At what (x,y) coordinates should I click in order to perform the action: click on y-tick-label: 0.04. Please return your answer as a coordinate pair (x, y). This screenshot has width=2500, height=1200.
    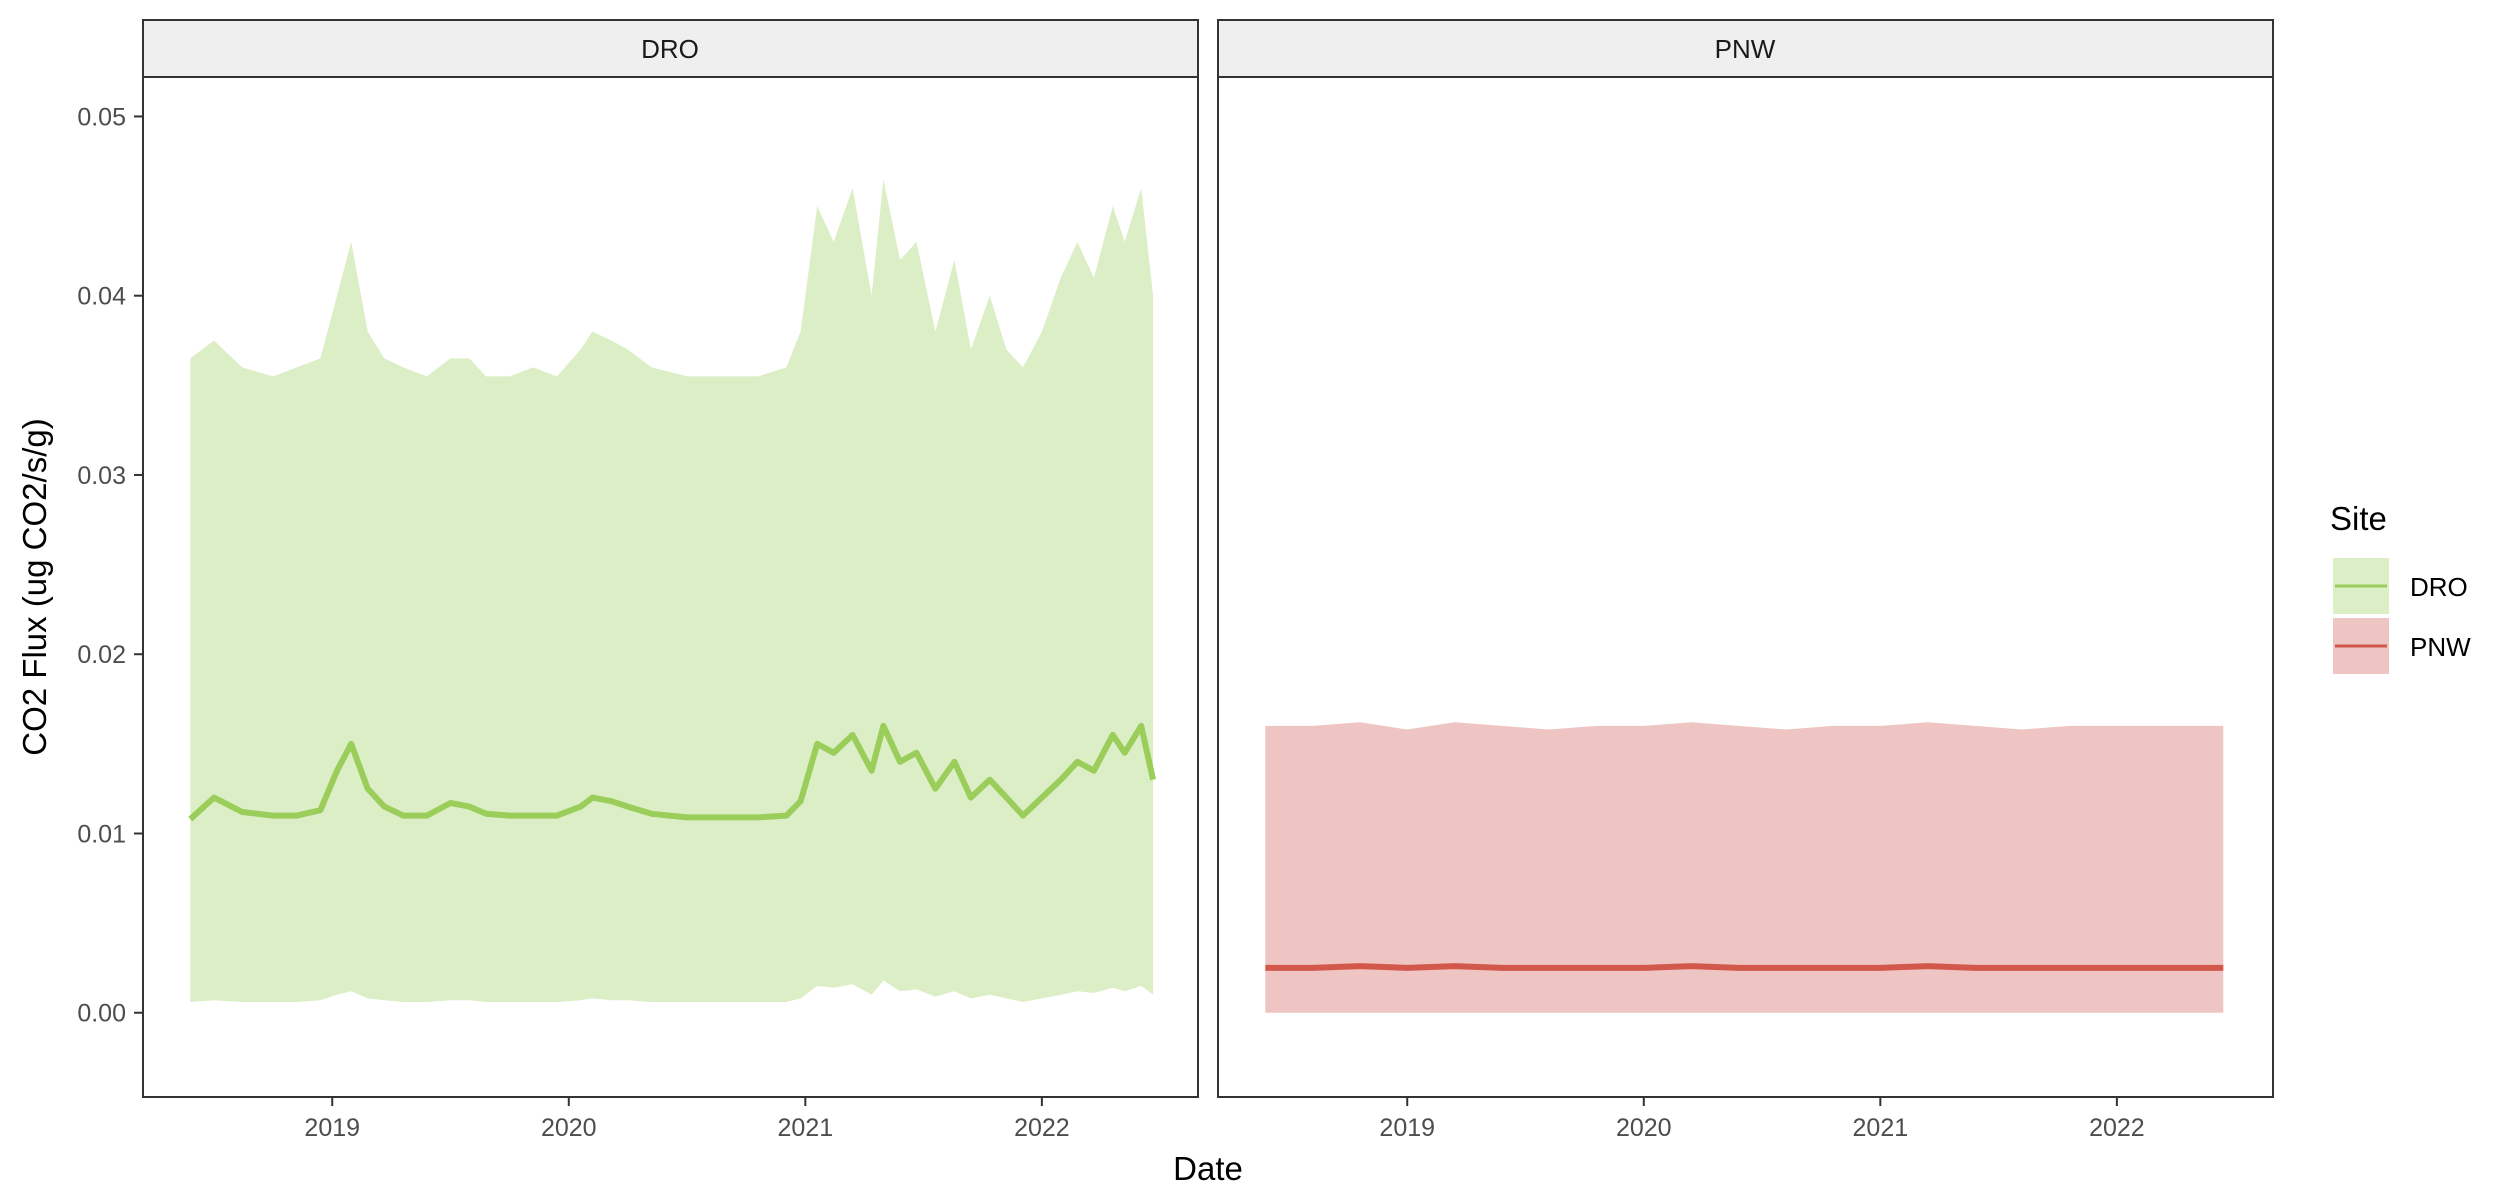
    Looking at the image, I should click on (101, 297).